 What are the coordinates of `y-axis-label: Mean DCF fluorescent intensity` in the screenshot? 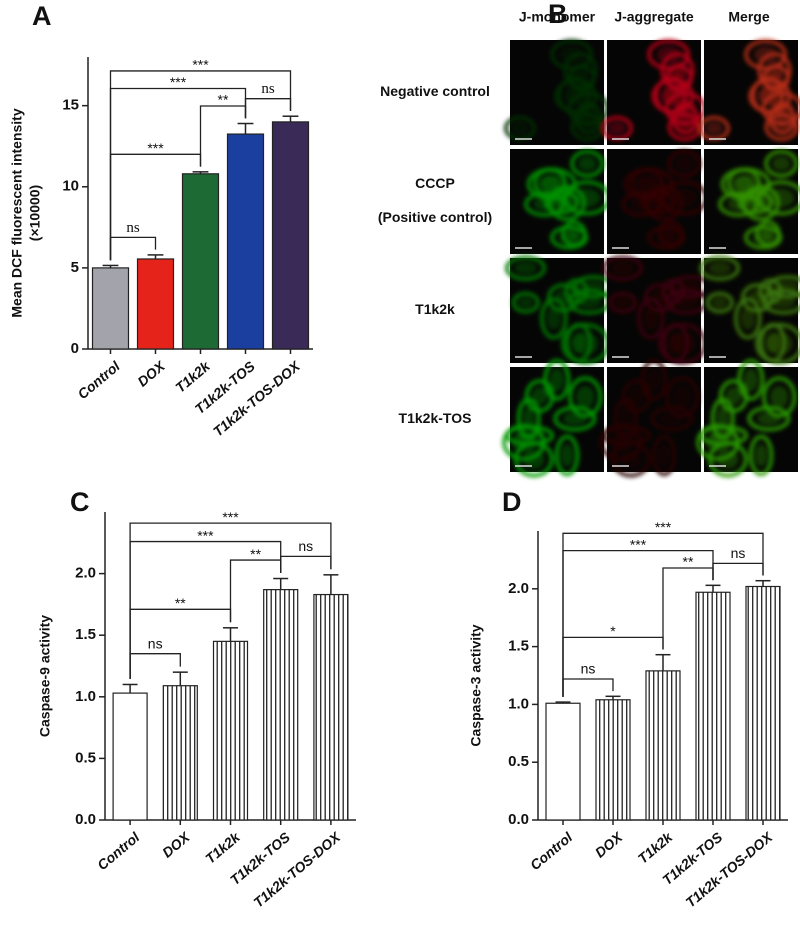 It's located at (17, 212).